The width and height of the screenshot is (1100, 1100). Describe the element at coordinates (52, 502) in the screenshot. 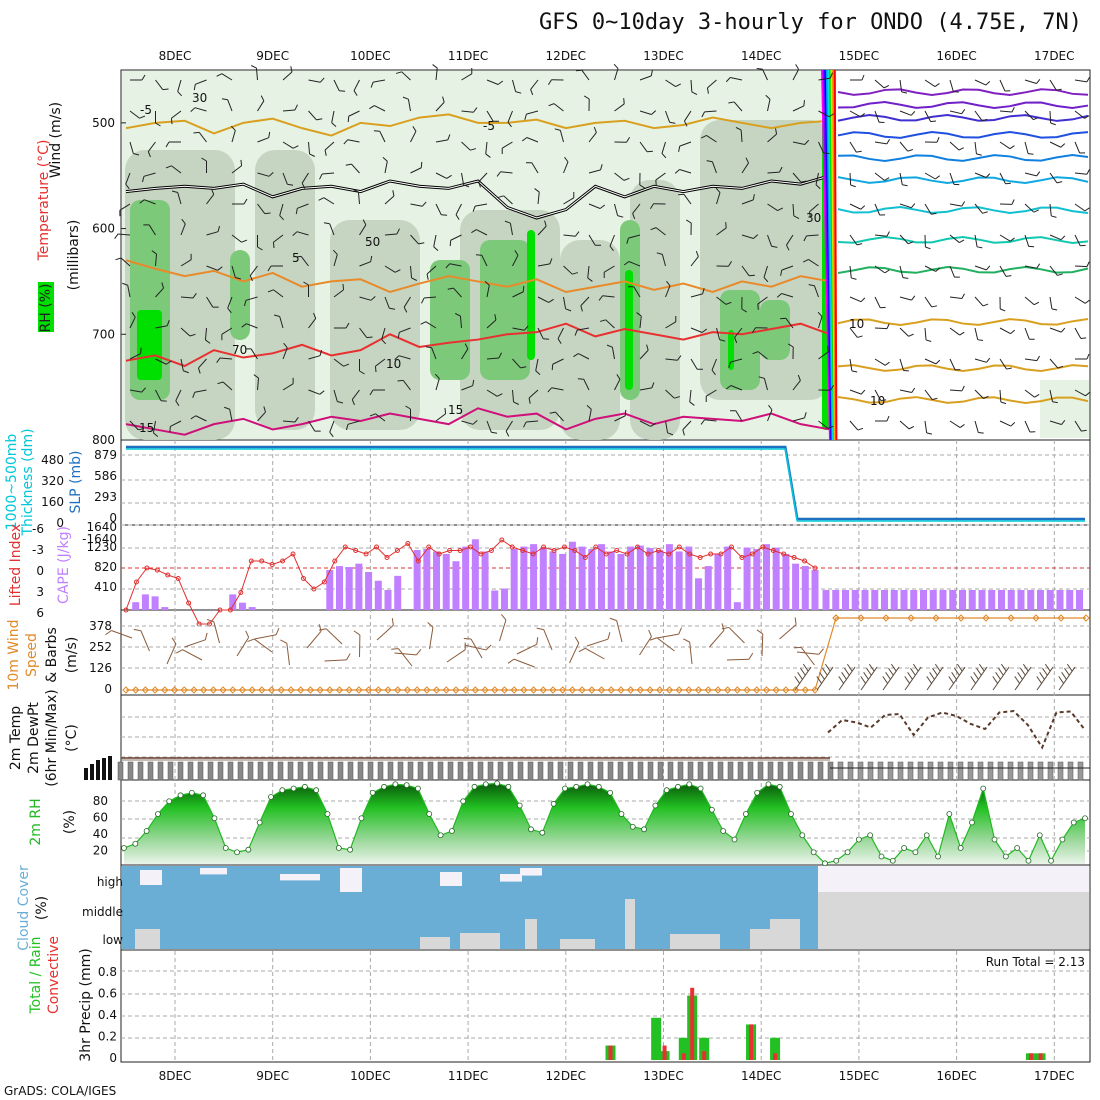

I see `ytick-thickness-160: 160` at that location.